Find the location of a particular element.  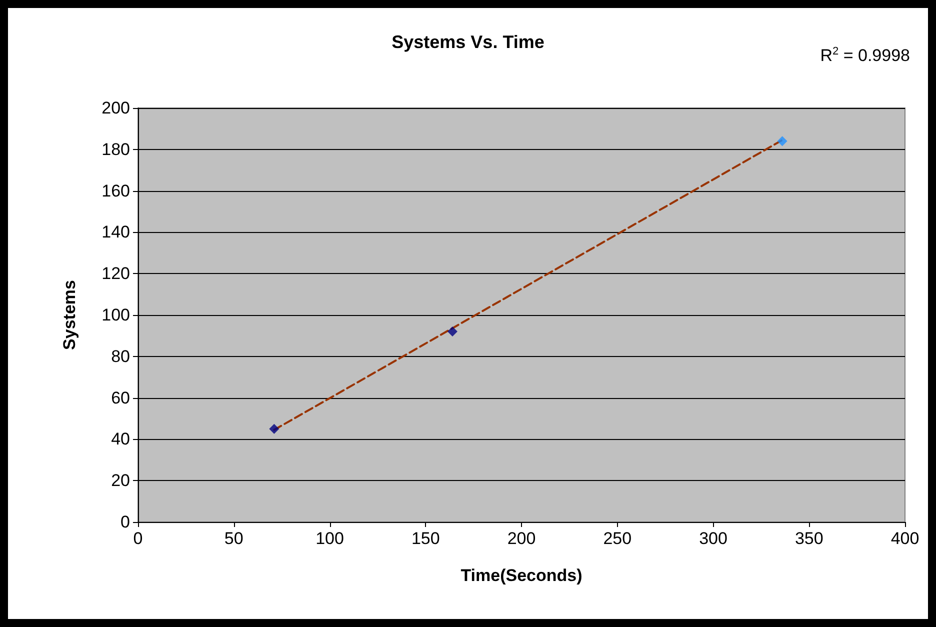

y-tick-label: 180 is located at coordinates (116, 149).